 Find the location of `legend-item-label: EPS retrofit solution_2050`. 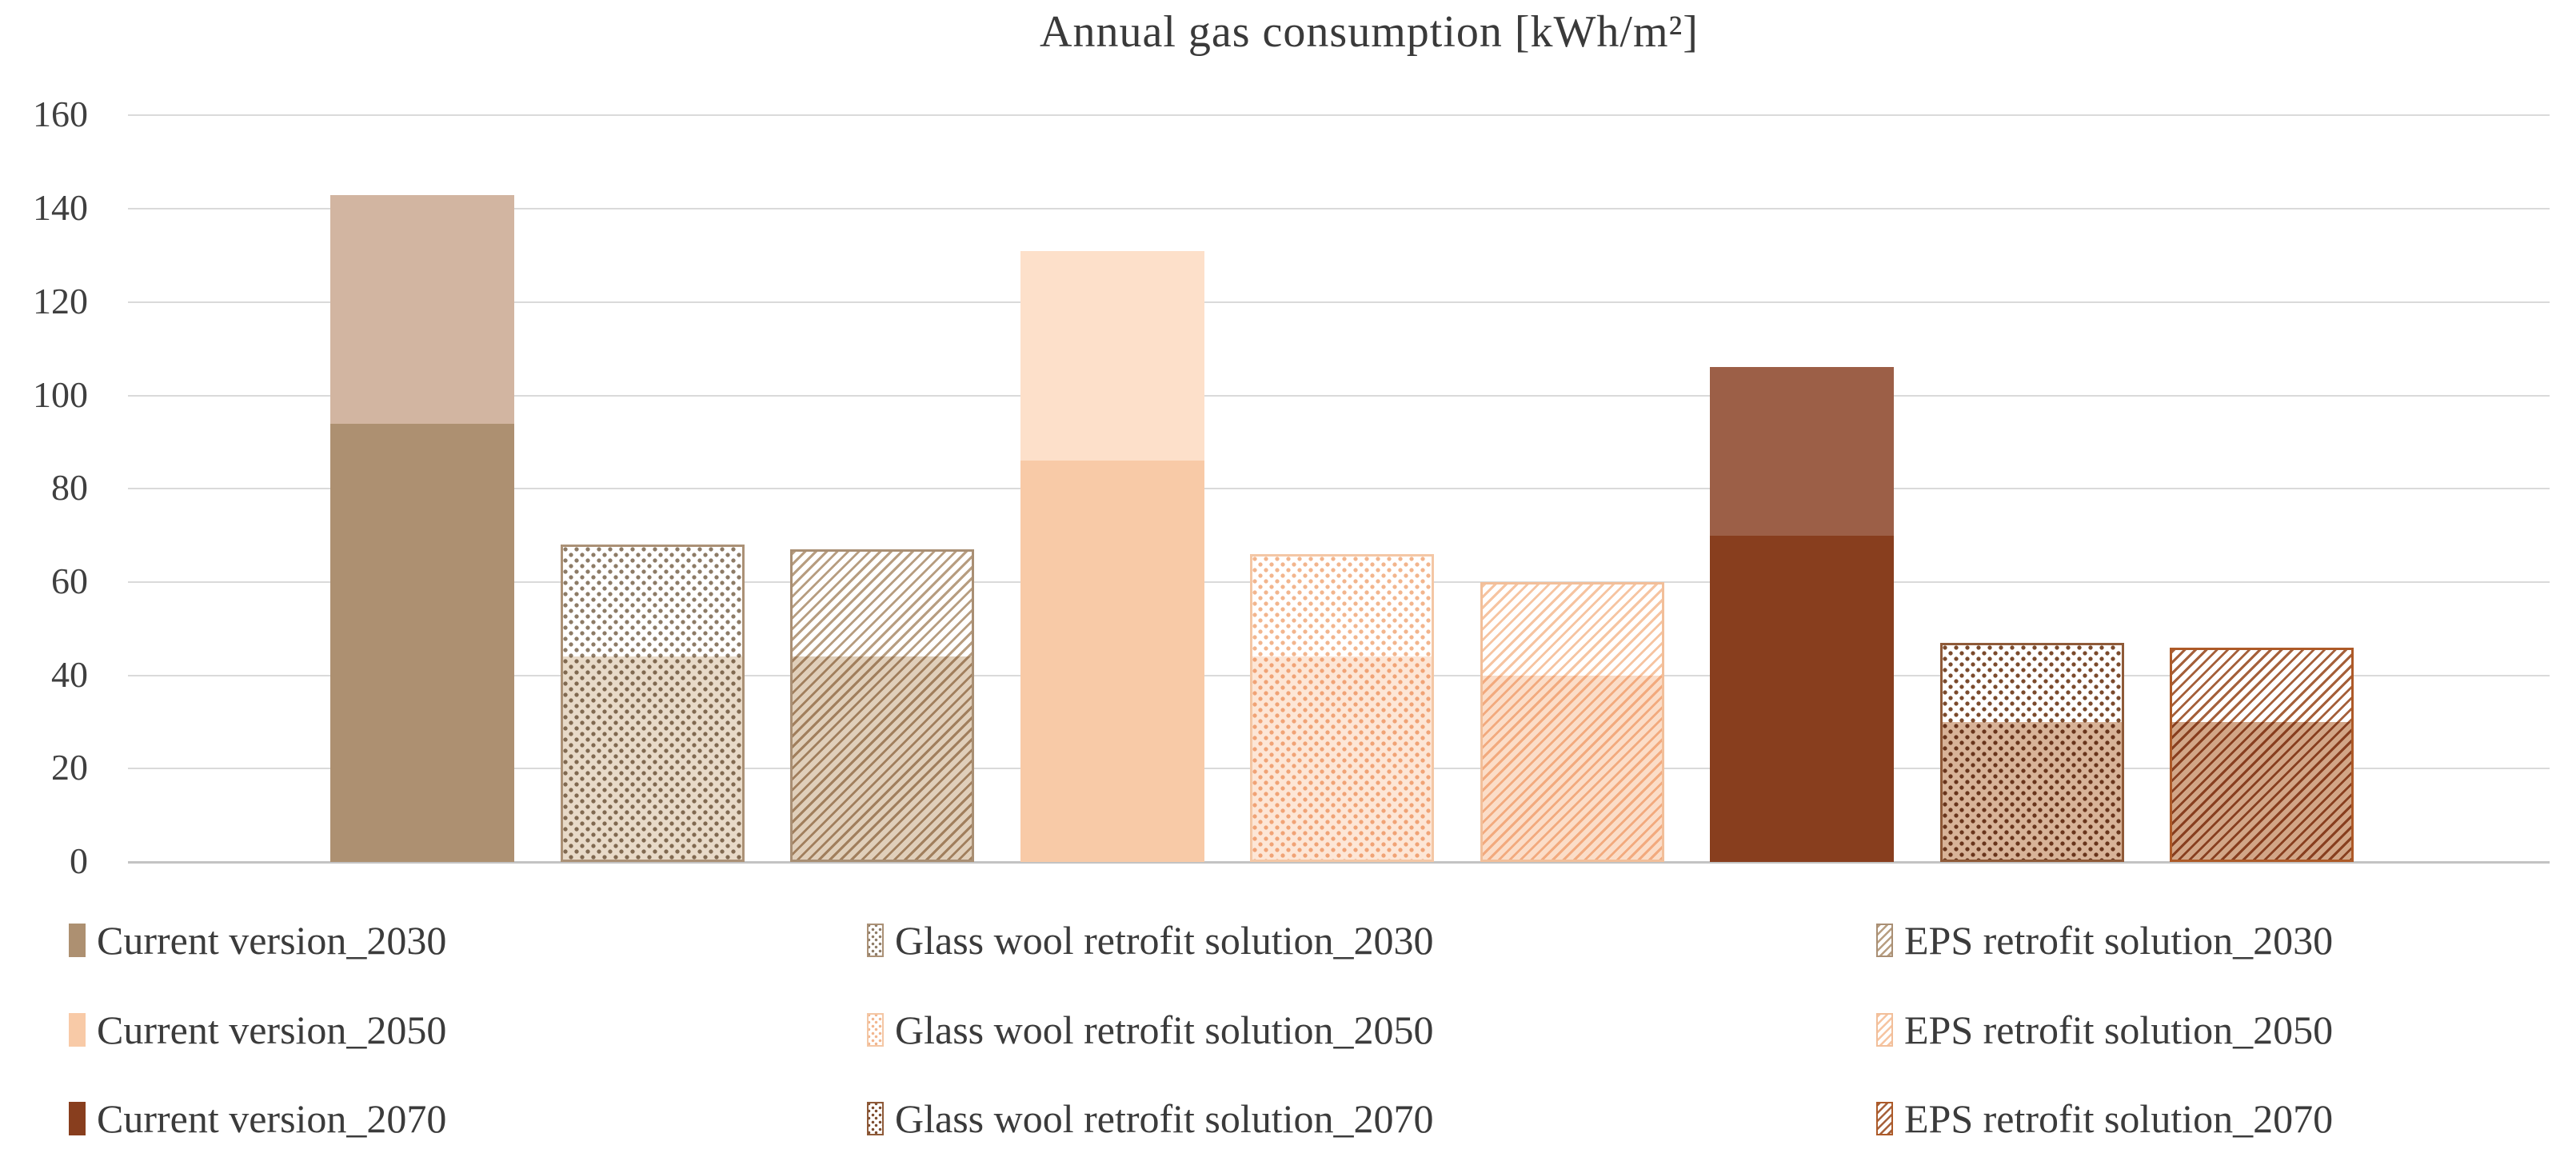

legend-item-label: EPS retrofit solution_2050 is located at coordinates (2119, 1029).